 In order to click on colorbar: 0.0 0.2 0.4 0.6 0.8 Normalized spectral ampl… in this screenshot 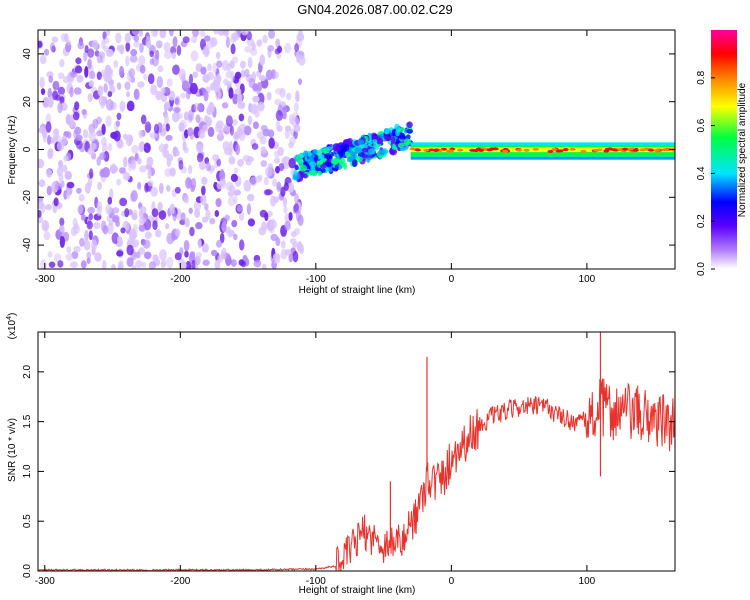, I will do `click(722, 153)`.